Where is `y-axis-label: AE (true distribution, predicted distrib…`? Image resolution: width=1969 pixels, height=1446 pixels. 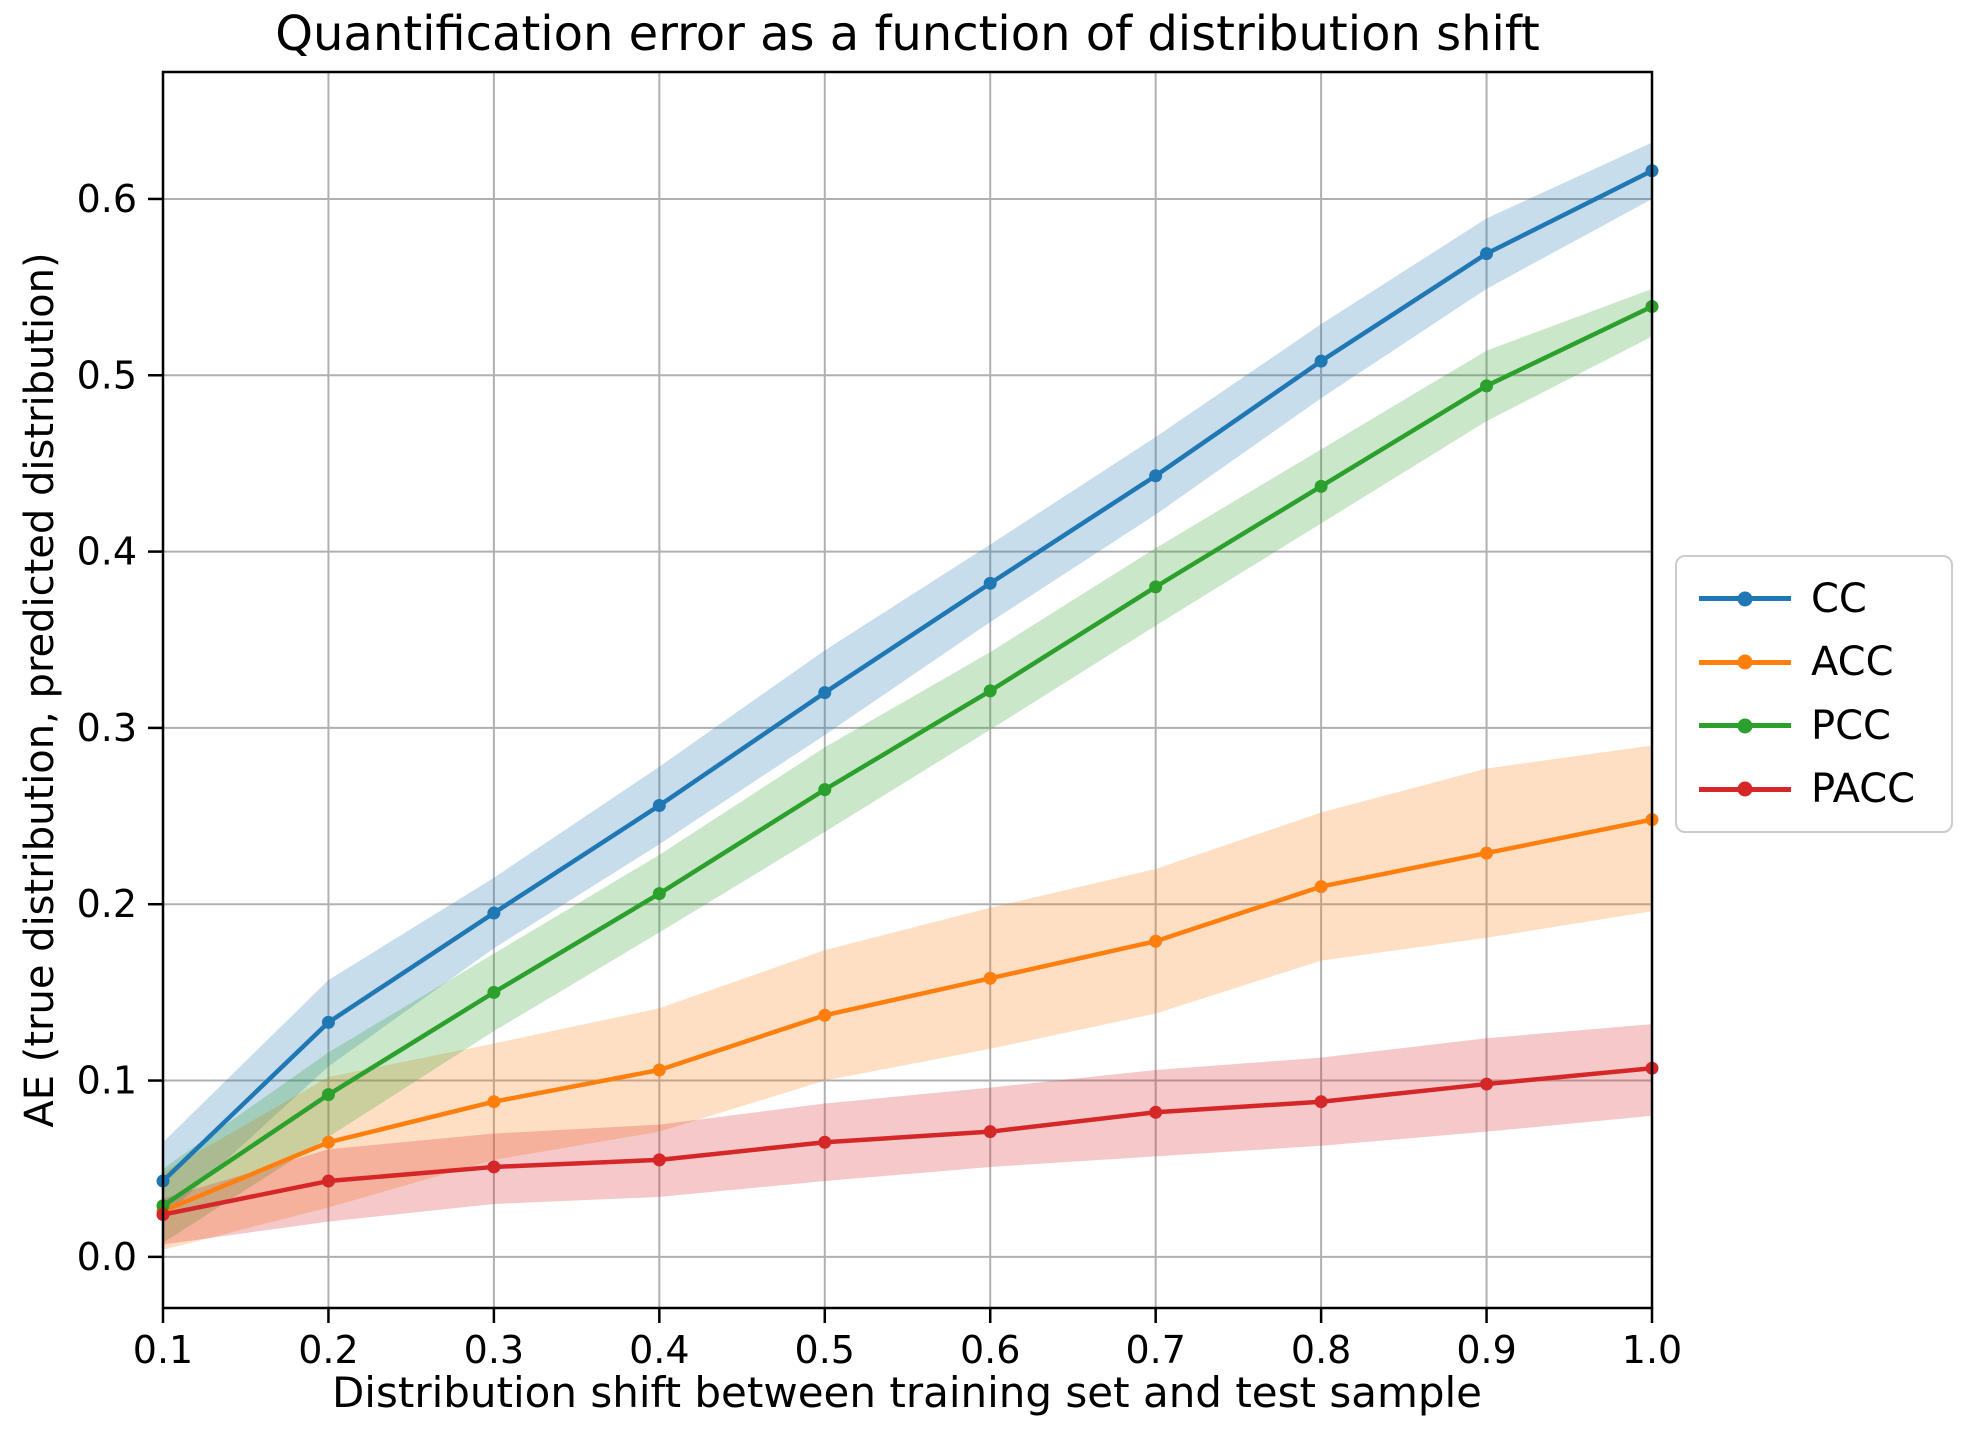
y-axis-label: AE (true distribution, predicted distrib… is located at coordinates (40, 690).